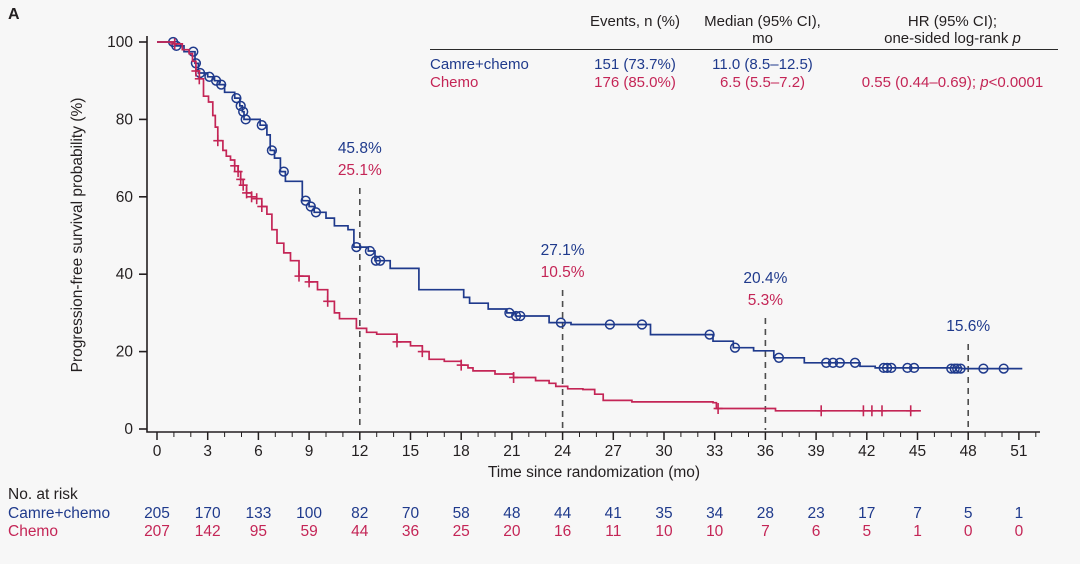  What do you see at coordinates (511, 513) in the screenshot?
I see `risk-count: 48` at bounding box center [511, 513].